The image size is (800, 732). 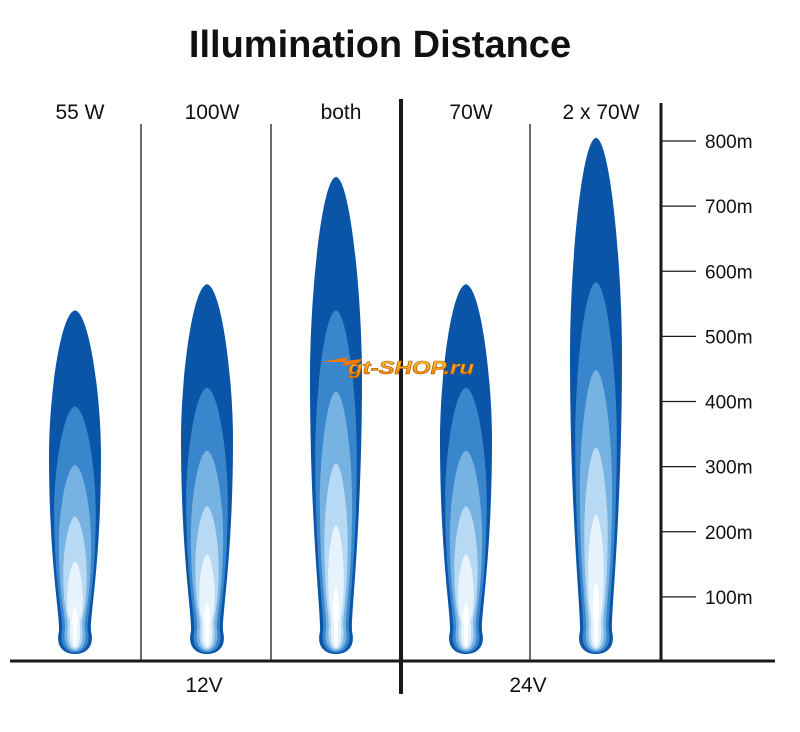 What do you see at coordinates (341, 112) in the screenshot?
I see `category-label: both` at bounding box center [341, 112].